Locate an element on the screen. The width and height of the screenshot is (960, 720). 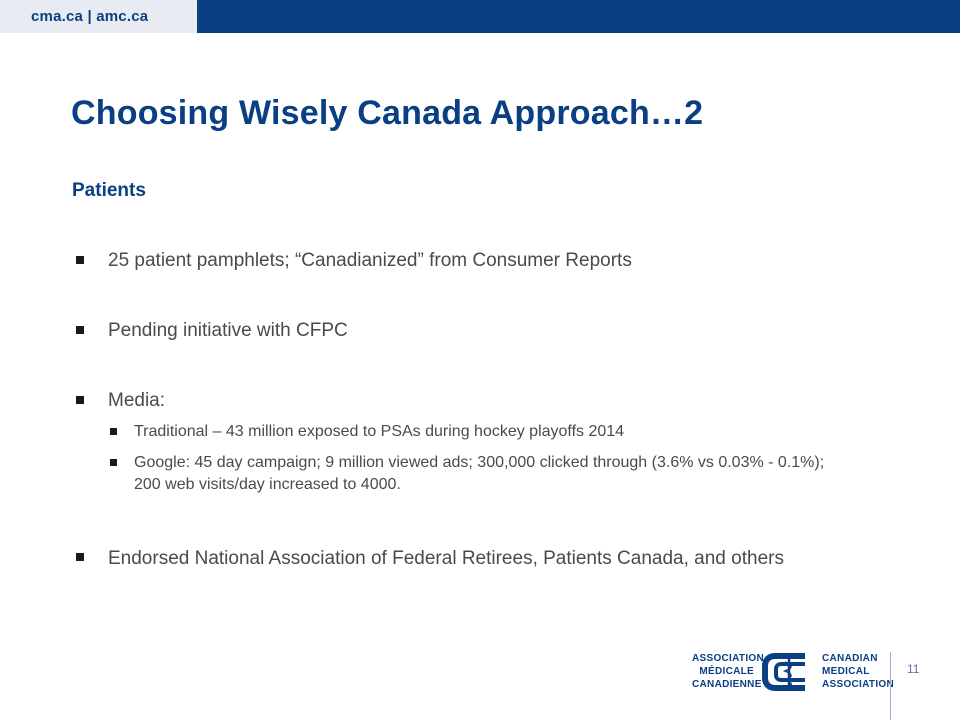
logo-en-line: MEDICAL is located at coordinates (846, 671).